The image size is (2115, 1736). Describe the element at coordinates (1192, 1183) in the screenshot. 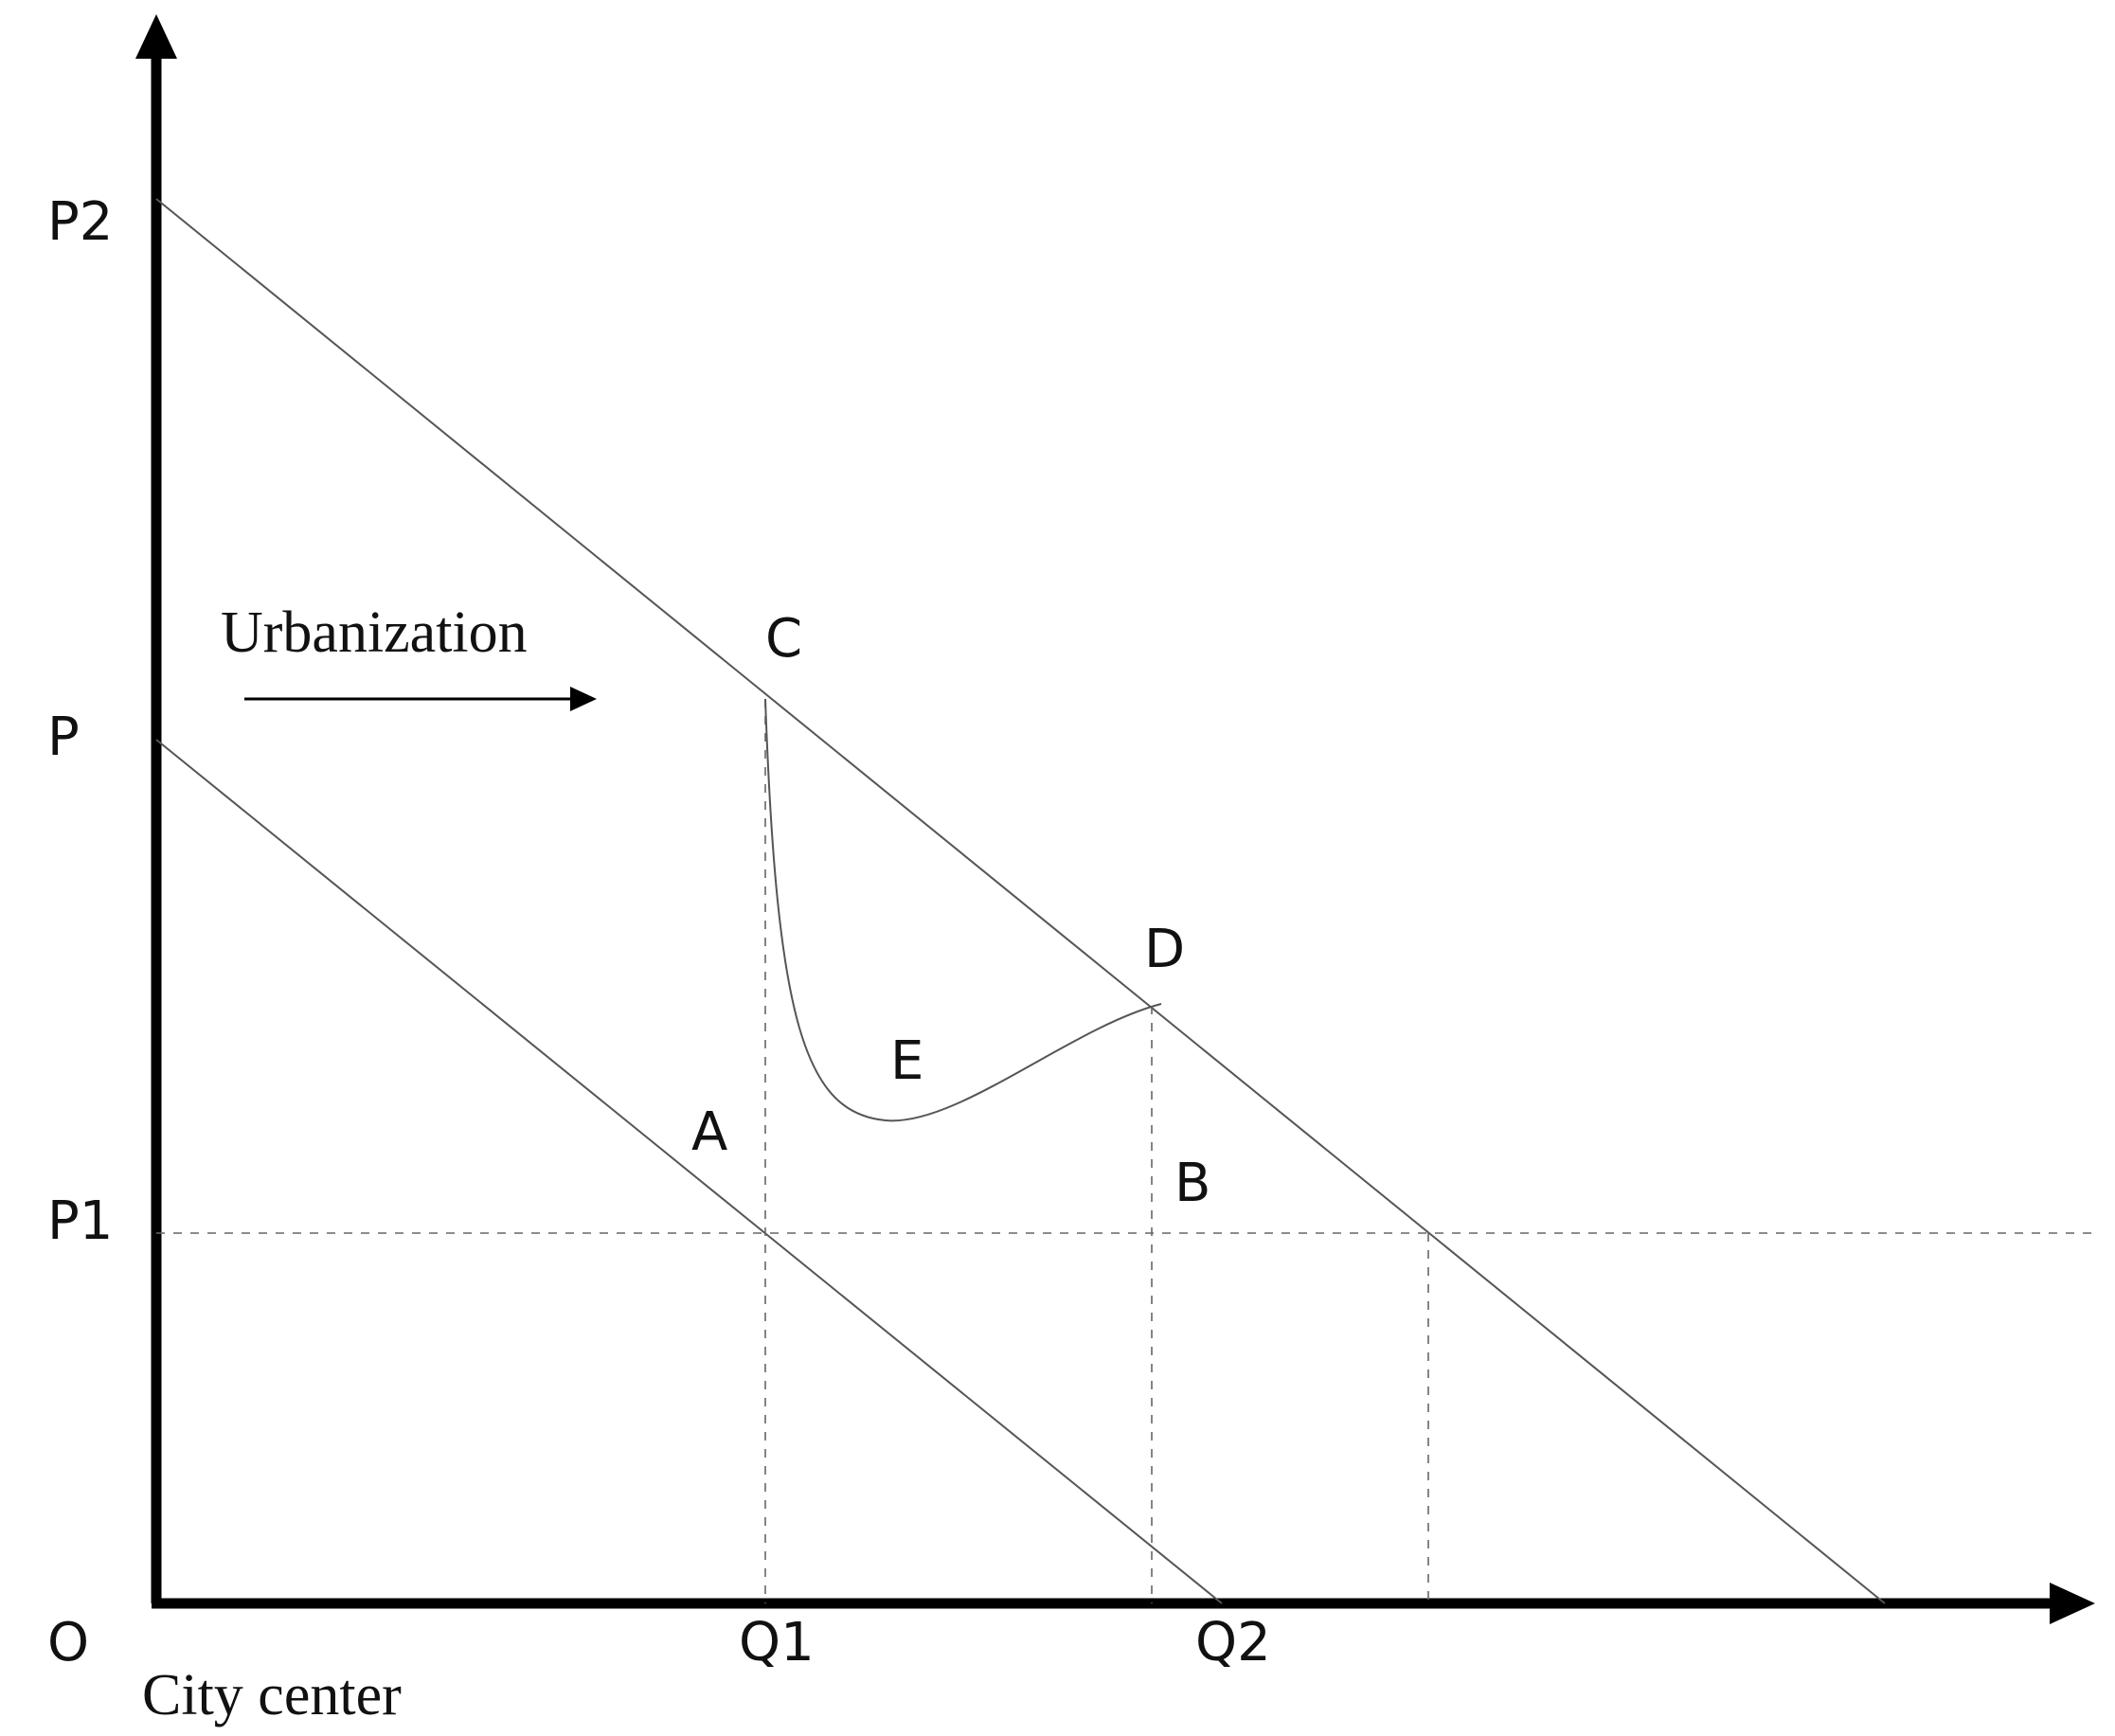

I see `point-b-label: B` at that location.